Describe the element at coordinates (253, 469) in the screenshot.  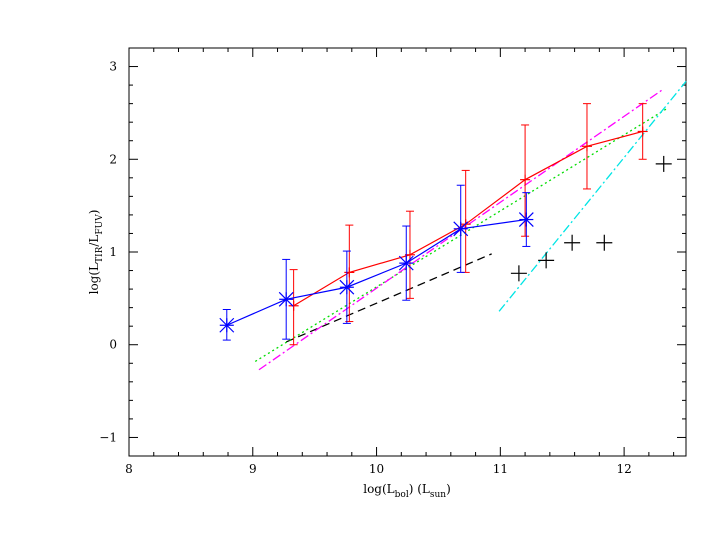
I see `x-tick-label: 9` at that location.